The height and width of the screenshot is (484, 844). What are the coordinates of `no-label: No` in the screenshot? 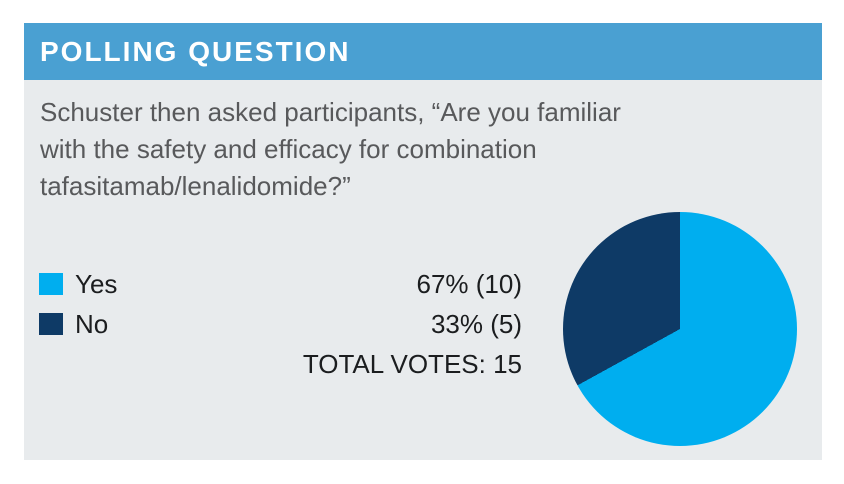 It's located at (92, 323).